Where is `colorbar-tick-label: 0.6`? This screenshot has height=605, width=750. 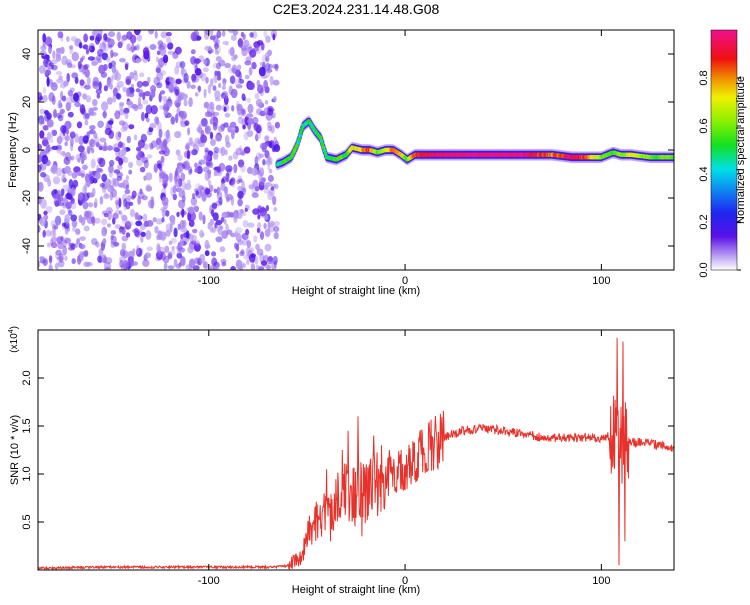
colorbar-tick-label: 0.6 is located at coordinates (704, 125).